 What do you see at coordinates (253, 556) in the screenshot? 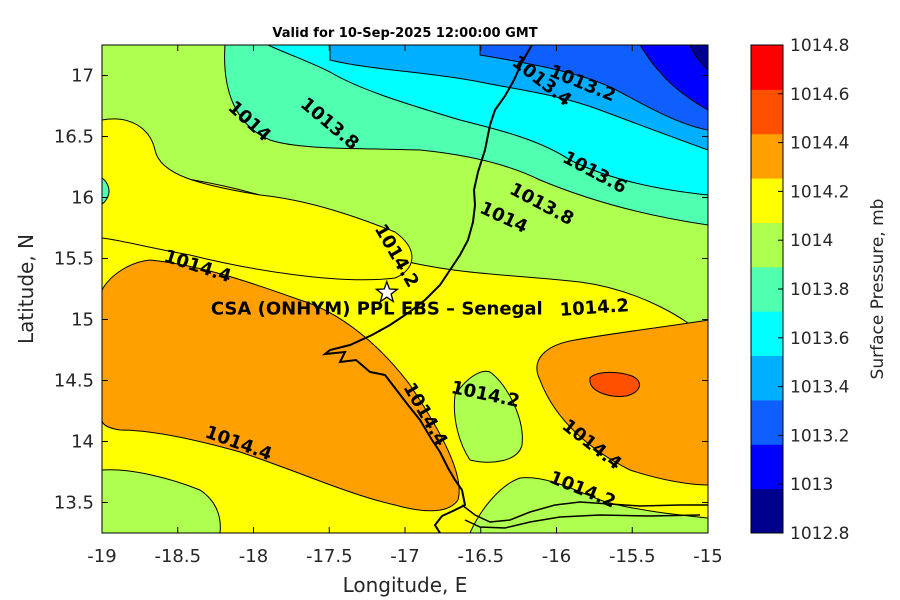
I see `x-tick-label: -18` at bounding box center [253, 556].